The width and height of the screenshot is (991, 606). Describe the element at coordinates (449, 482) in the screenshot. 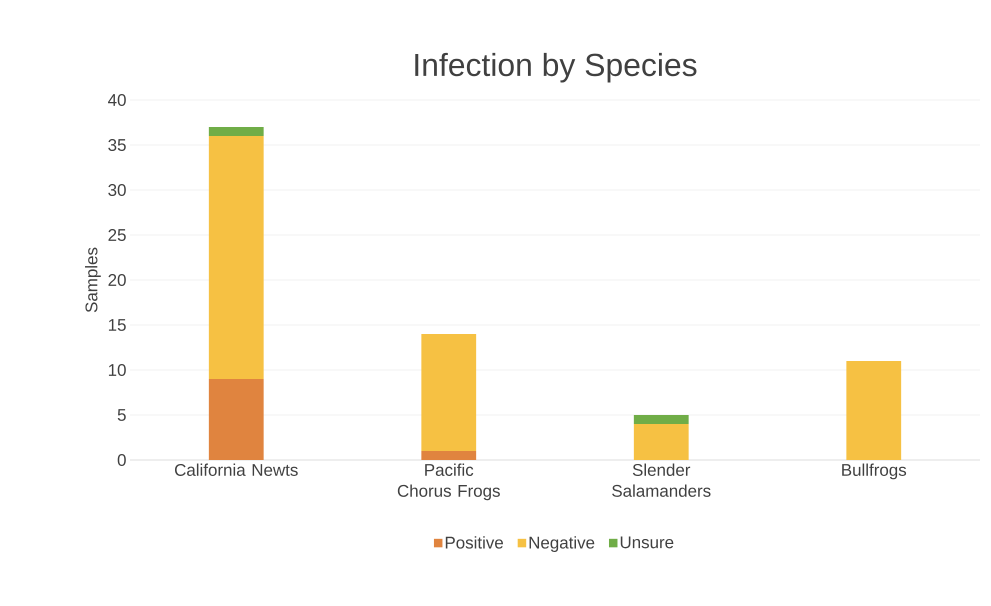

I see `x-tick-label: Pacific Chorus Frogs` at that location.